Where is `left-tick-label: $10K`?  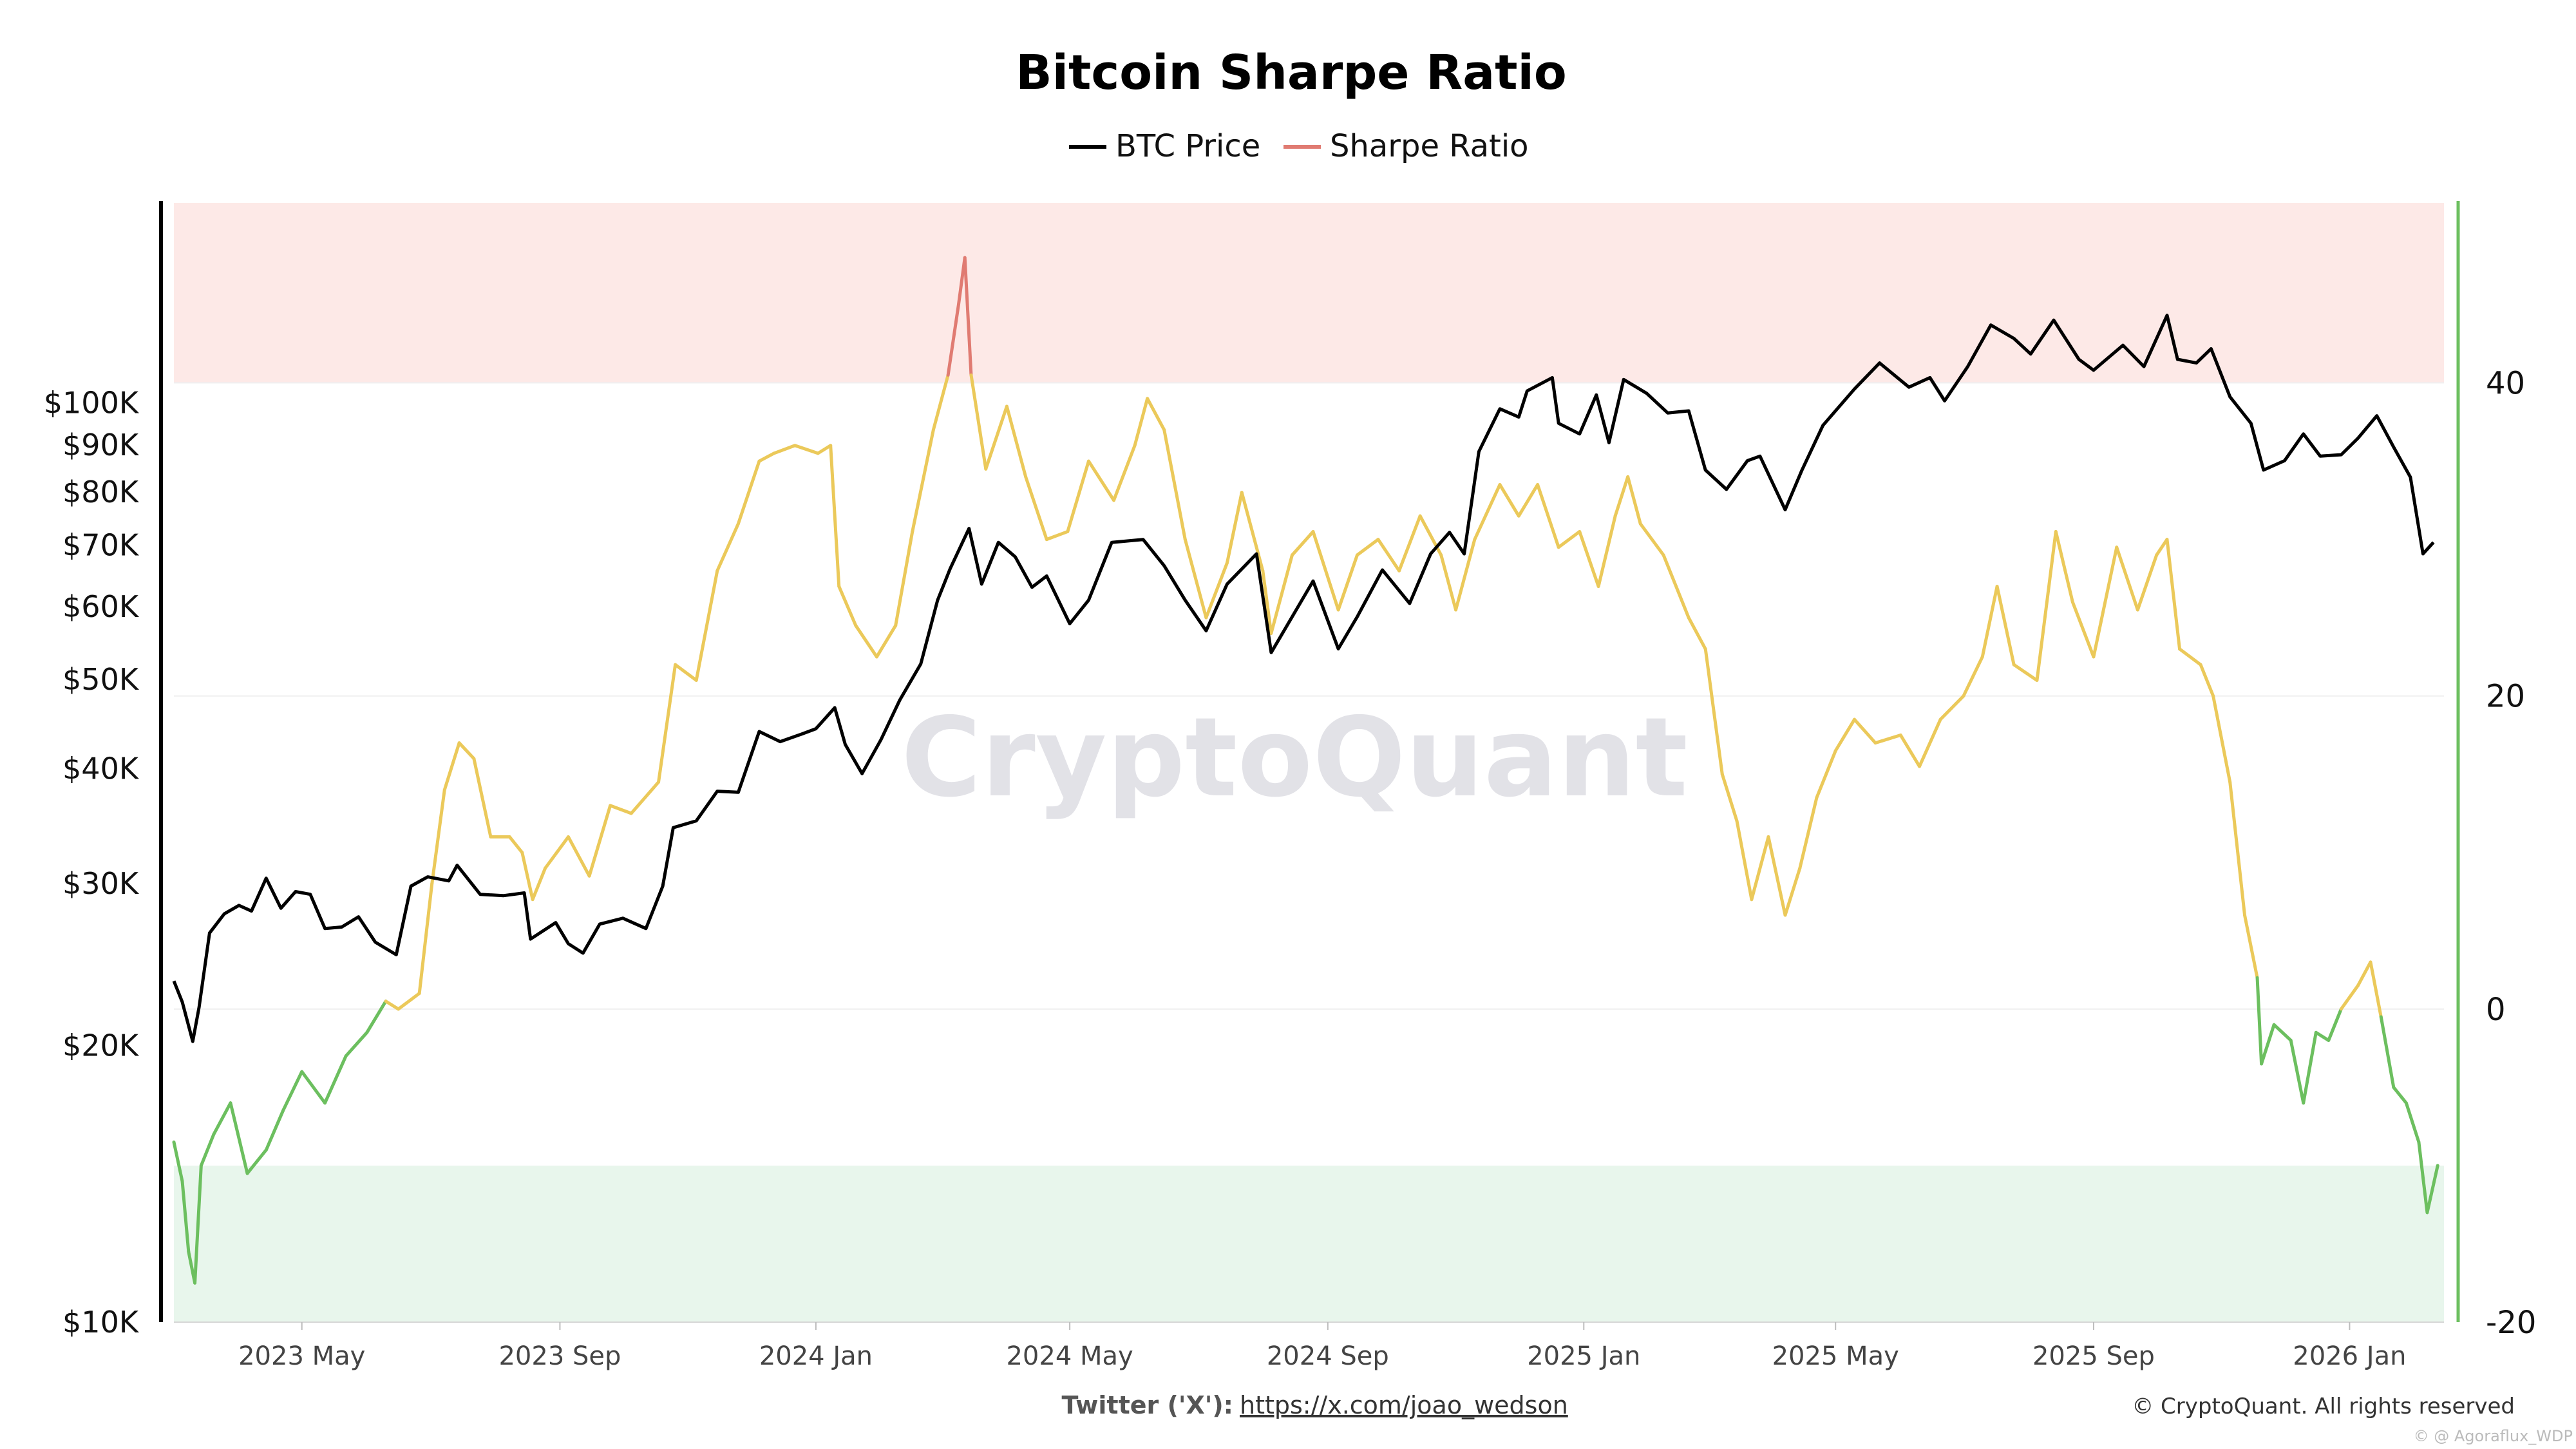
left-tick-label: $10K is located at coordinates (101, 1322).